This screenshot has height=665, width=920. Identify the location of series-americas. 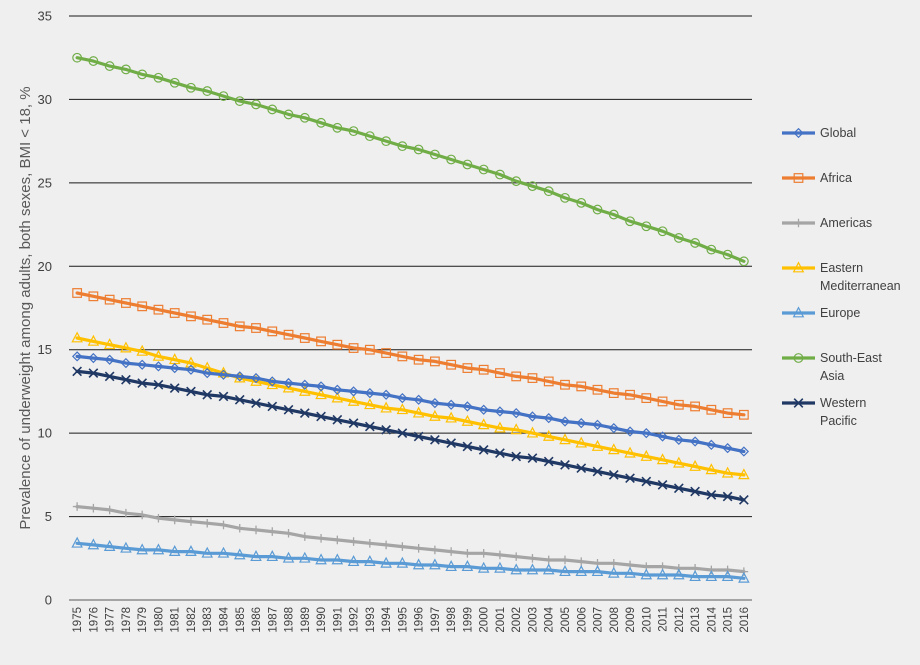
(410, 539).